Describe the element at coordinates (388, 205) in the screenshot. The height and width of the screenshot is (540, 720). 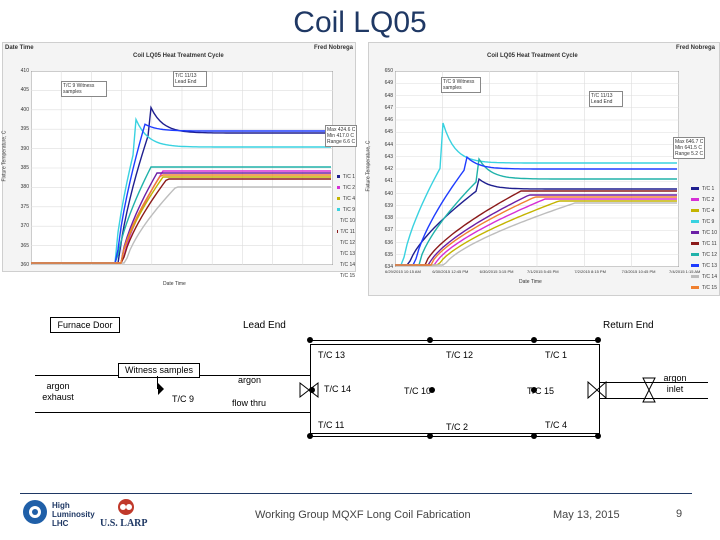
I see `right-ytick: 639` at that location.